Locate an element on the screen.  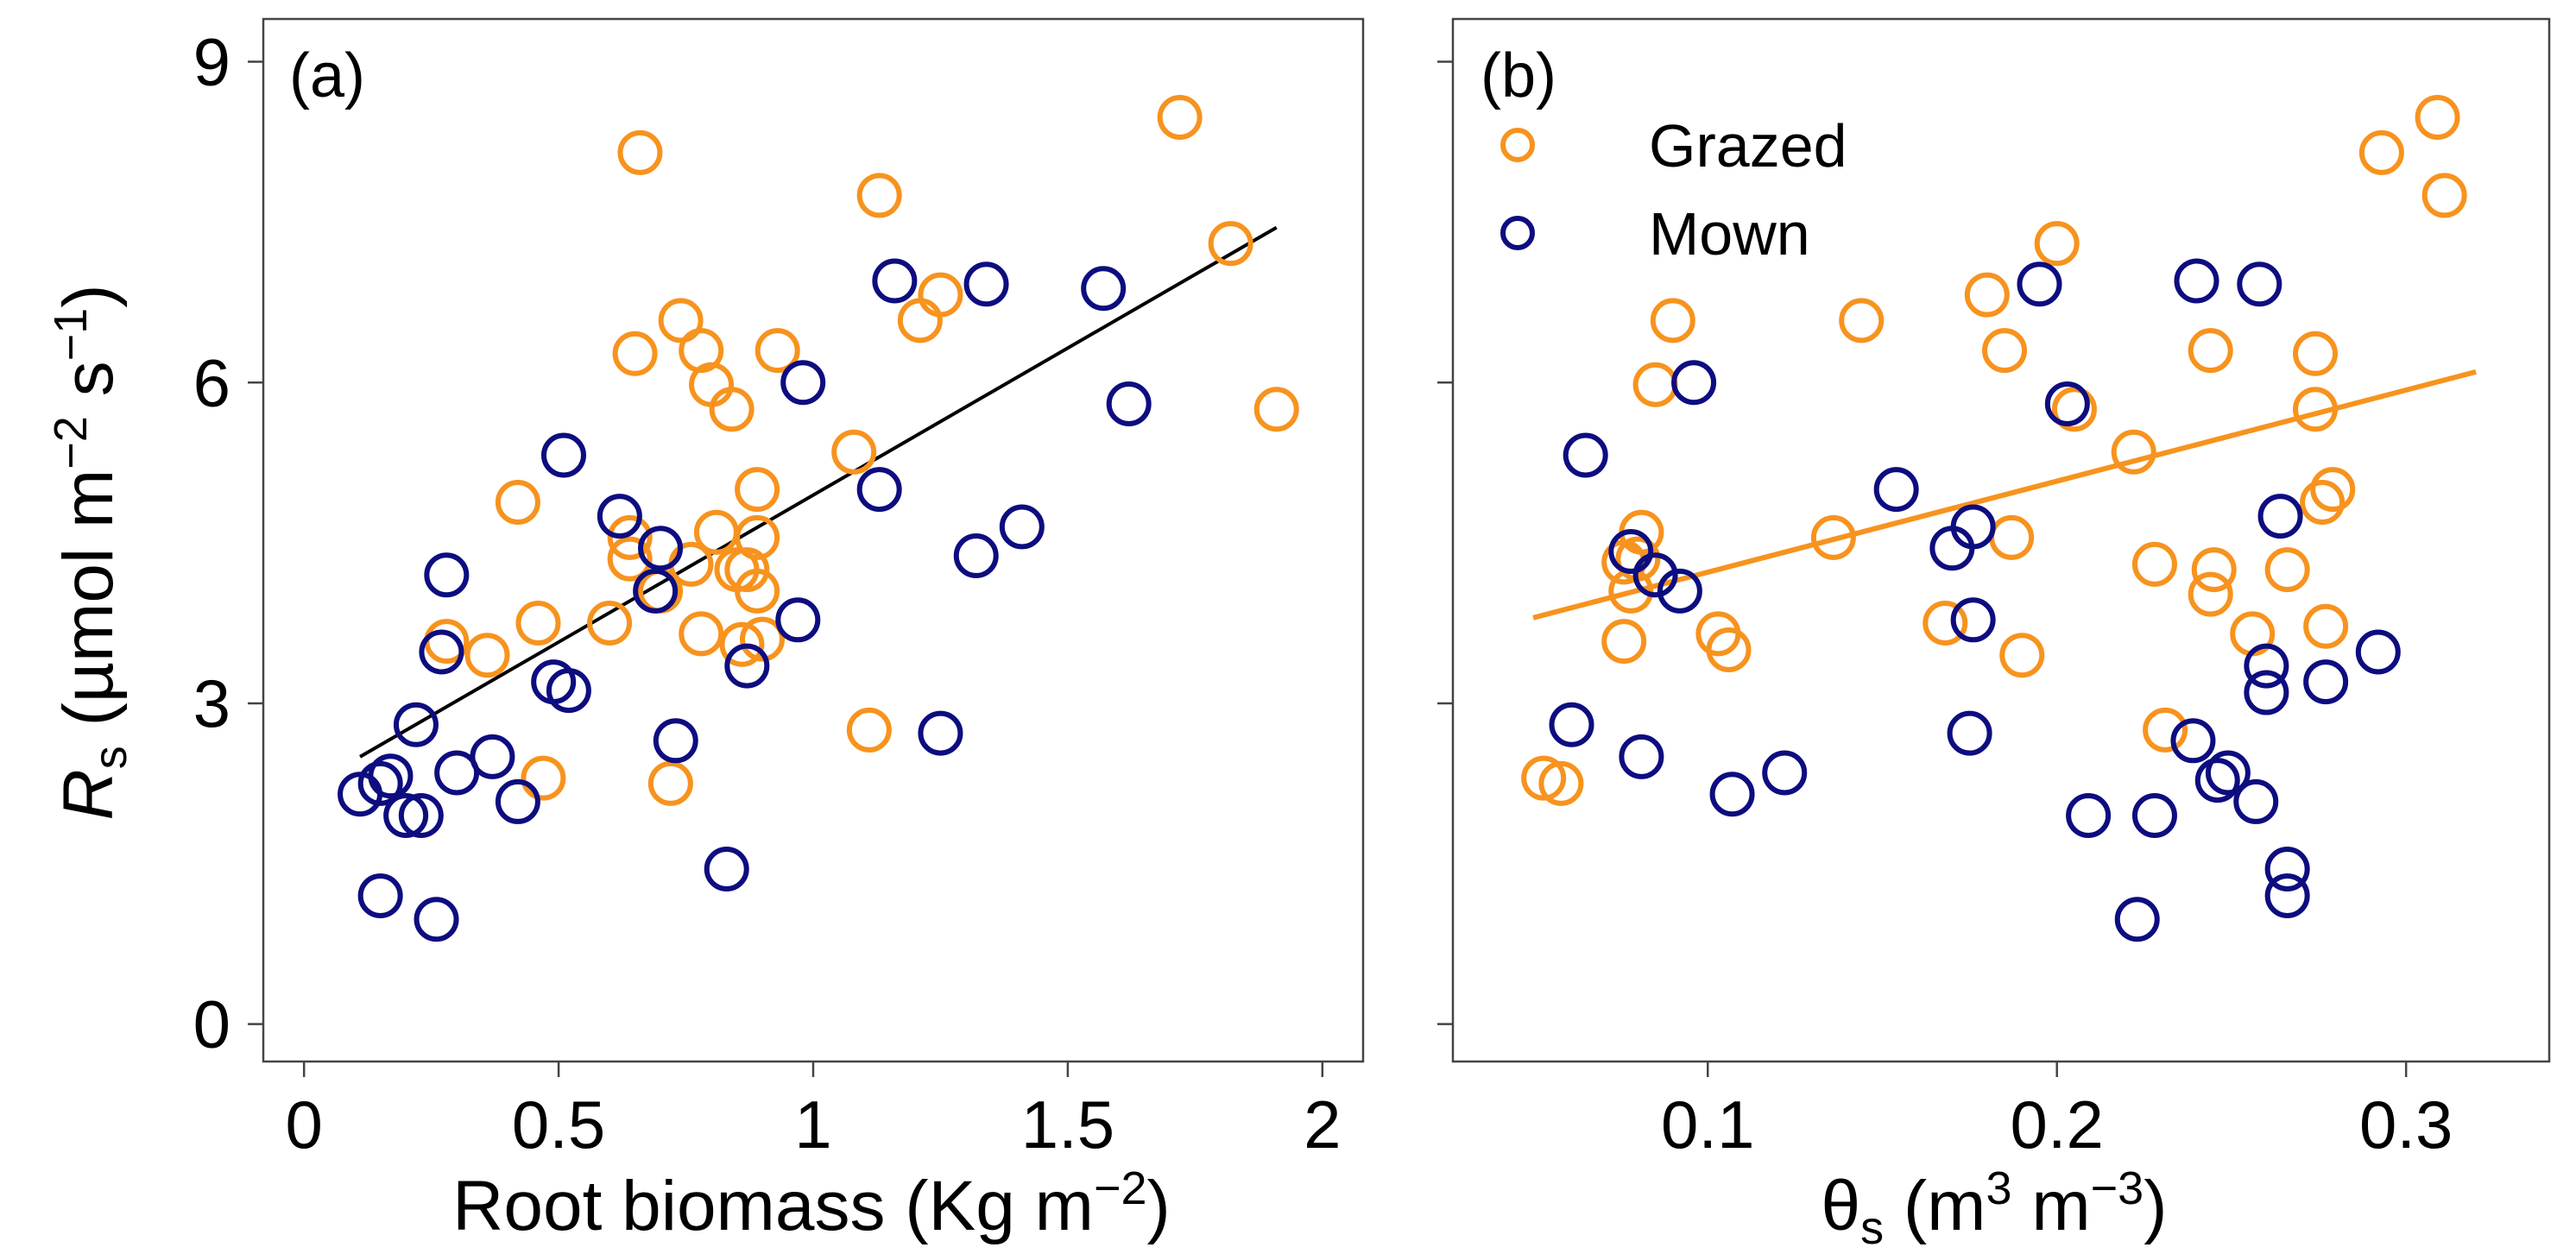
panel-a-y-tick-label: 3 is located at coordinates (211, 703).